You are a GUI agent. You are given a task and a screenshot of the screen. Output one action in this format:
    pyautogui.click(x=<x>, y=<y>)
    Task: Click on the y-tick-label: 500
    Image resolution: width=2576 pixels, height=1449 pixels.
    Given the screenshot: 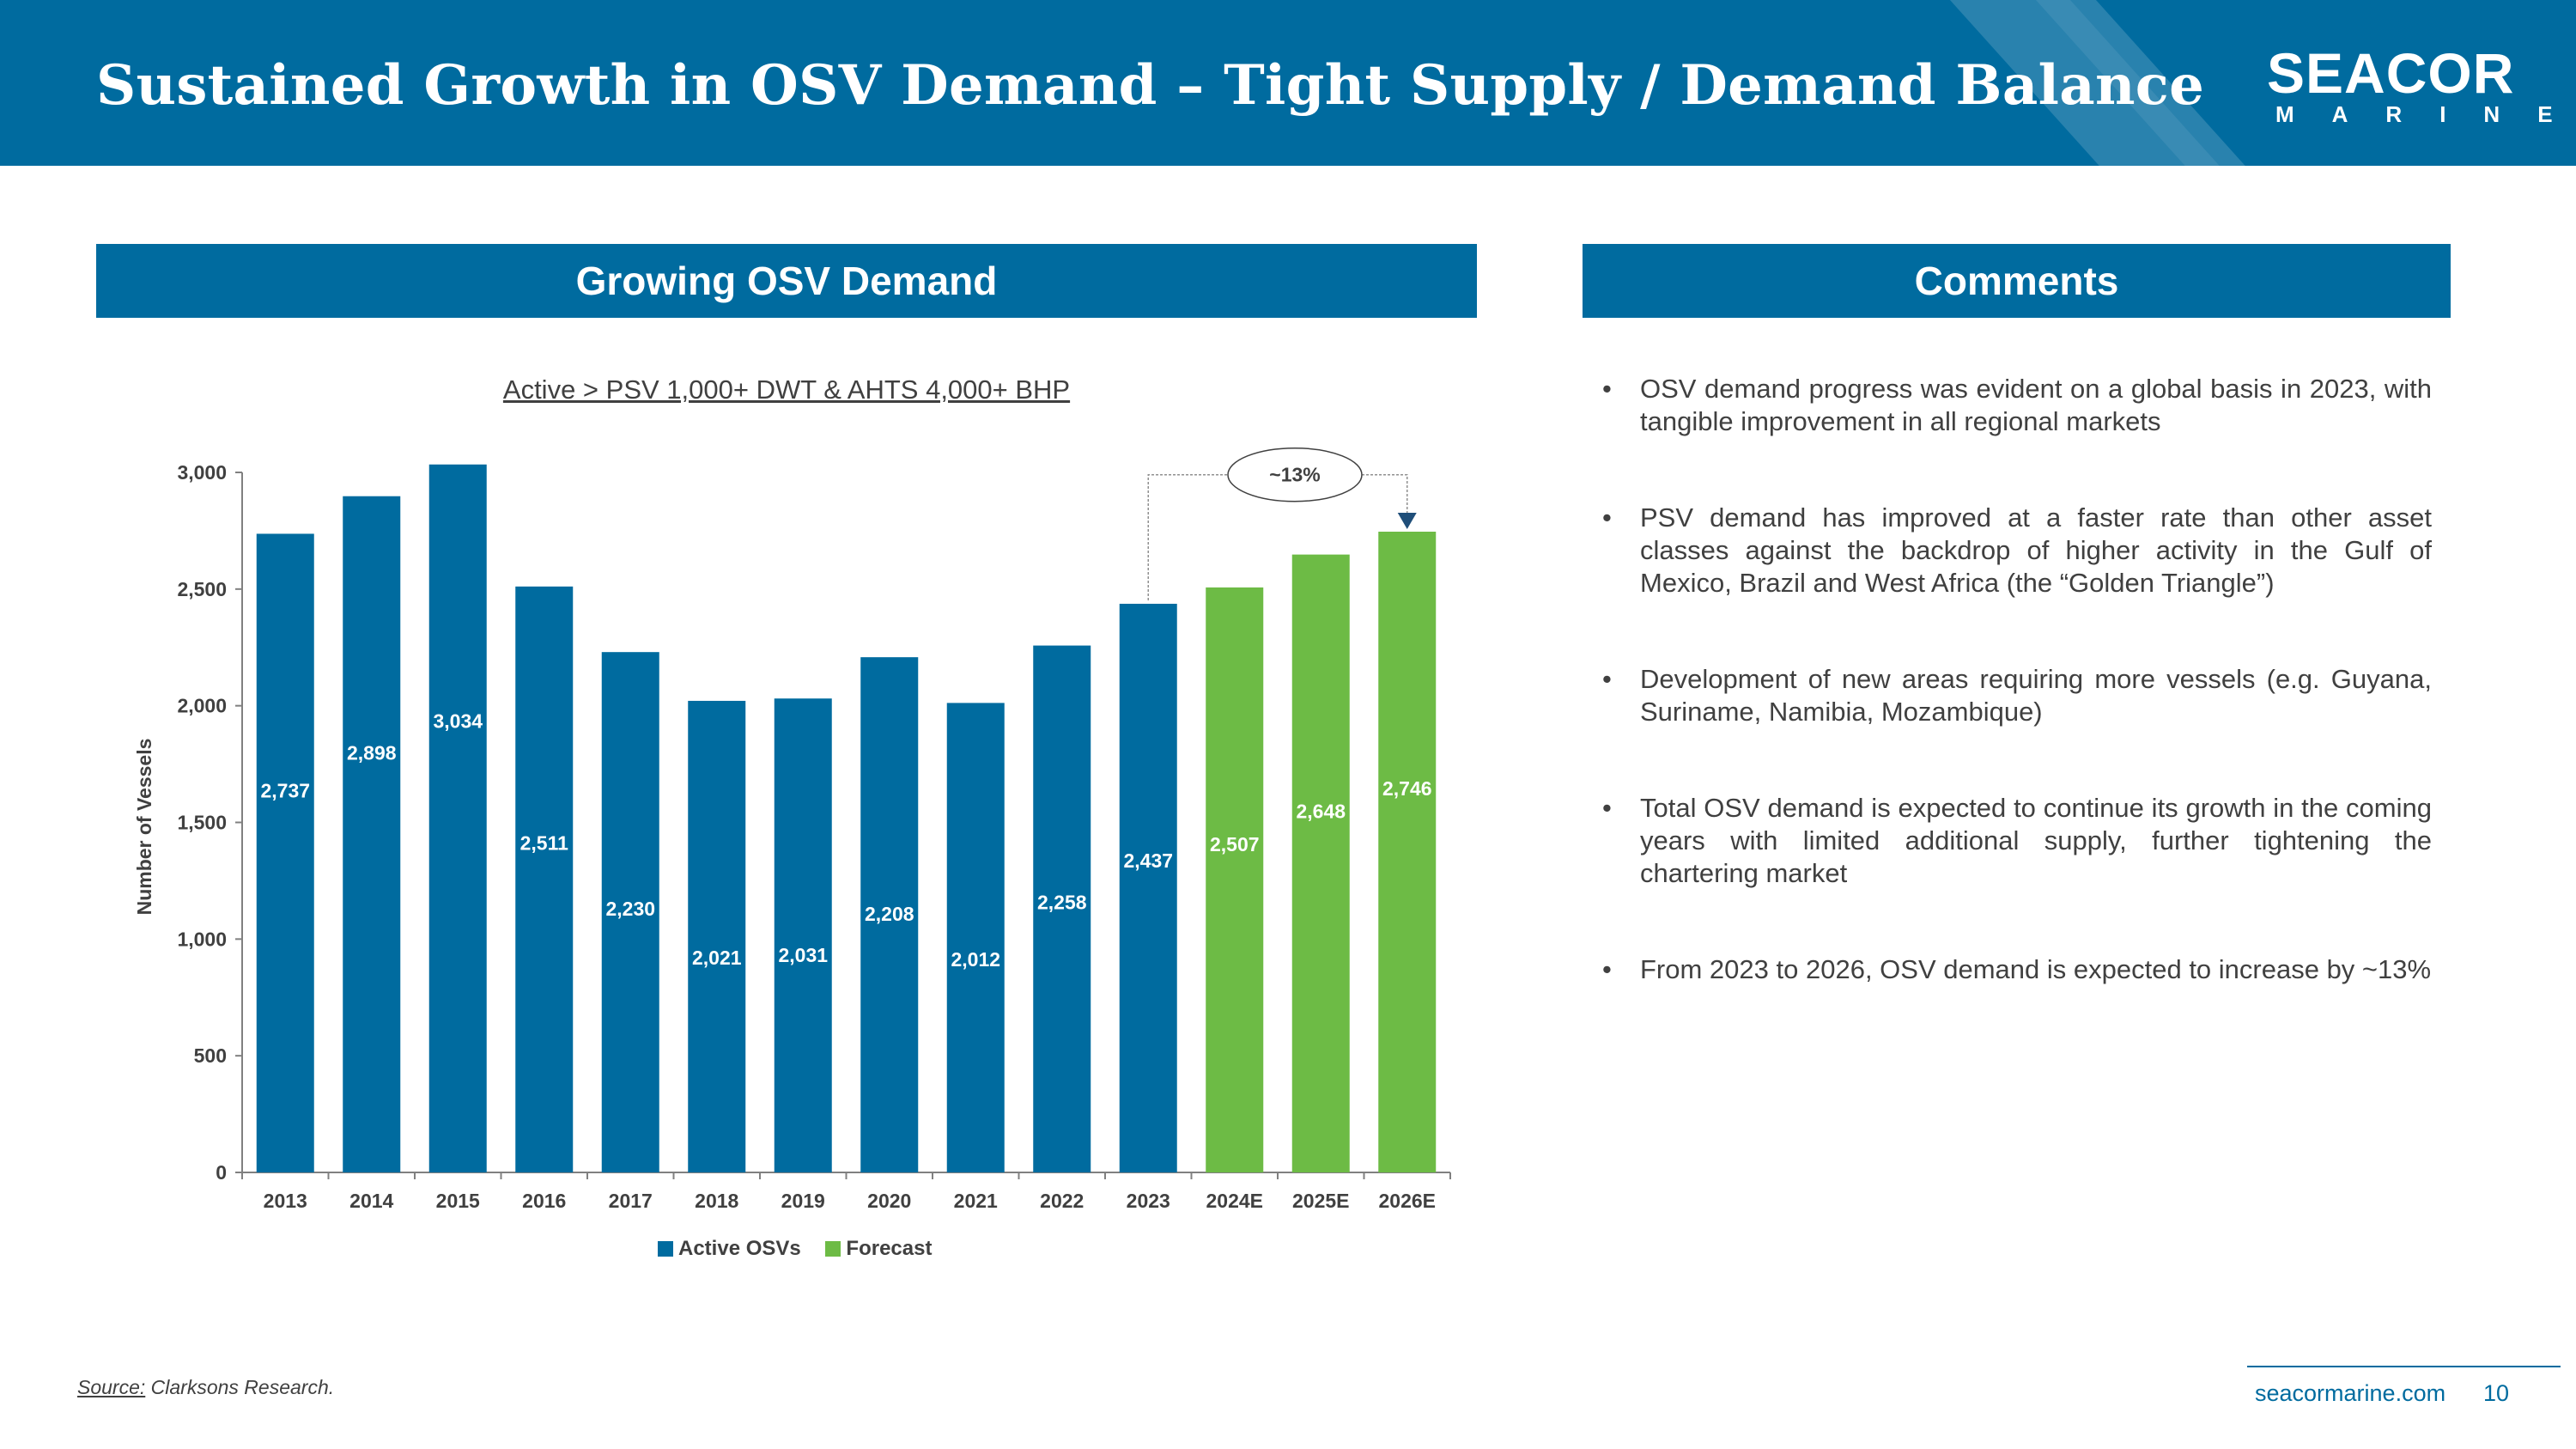 What is the action you would take?
    pyautogui.click(x=210, y=1055)
    